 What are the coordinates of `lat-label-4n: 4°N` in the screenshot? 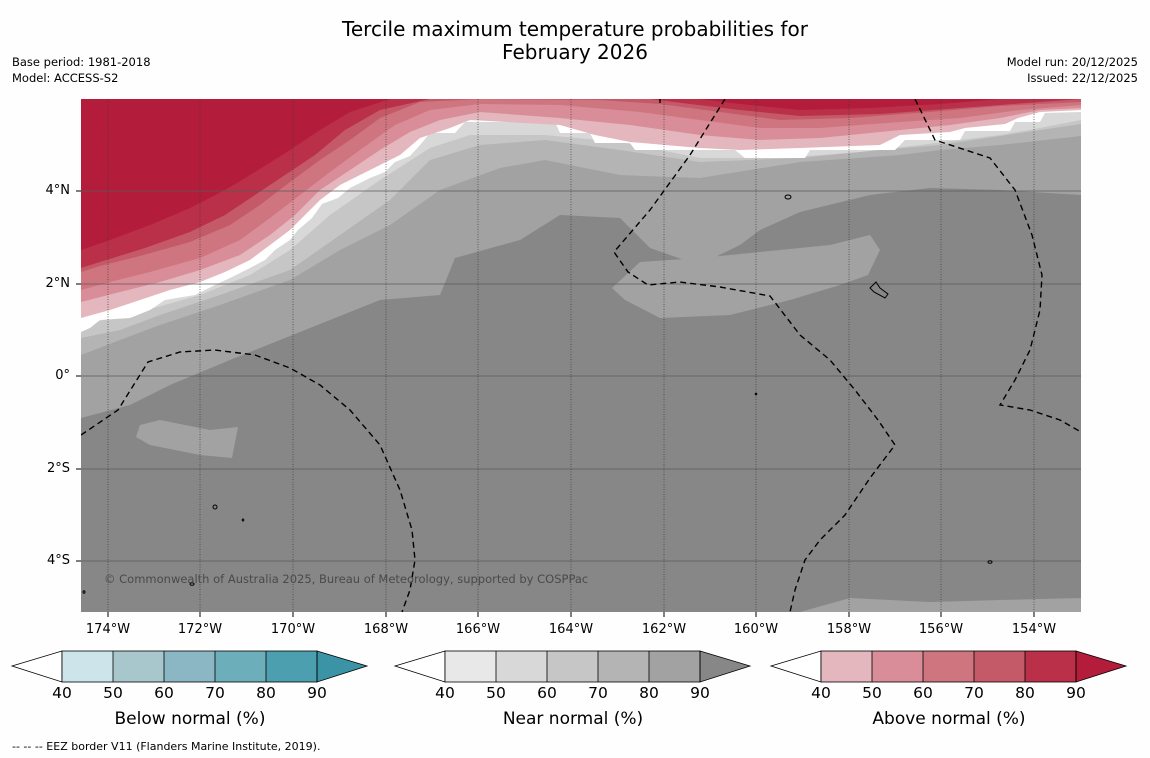 It's located at (58, 190).